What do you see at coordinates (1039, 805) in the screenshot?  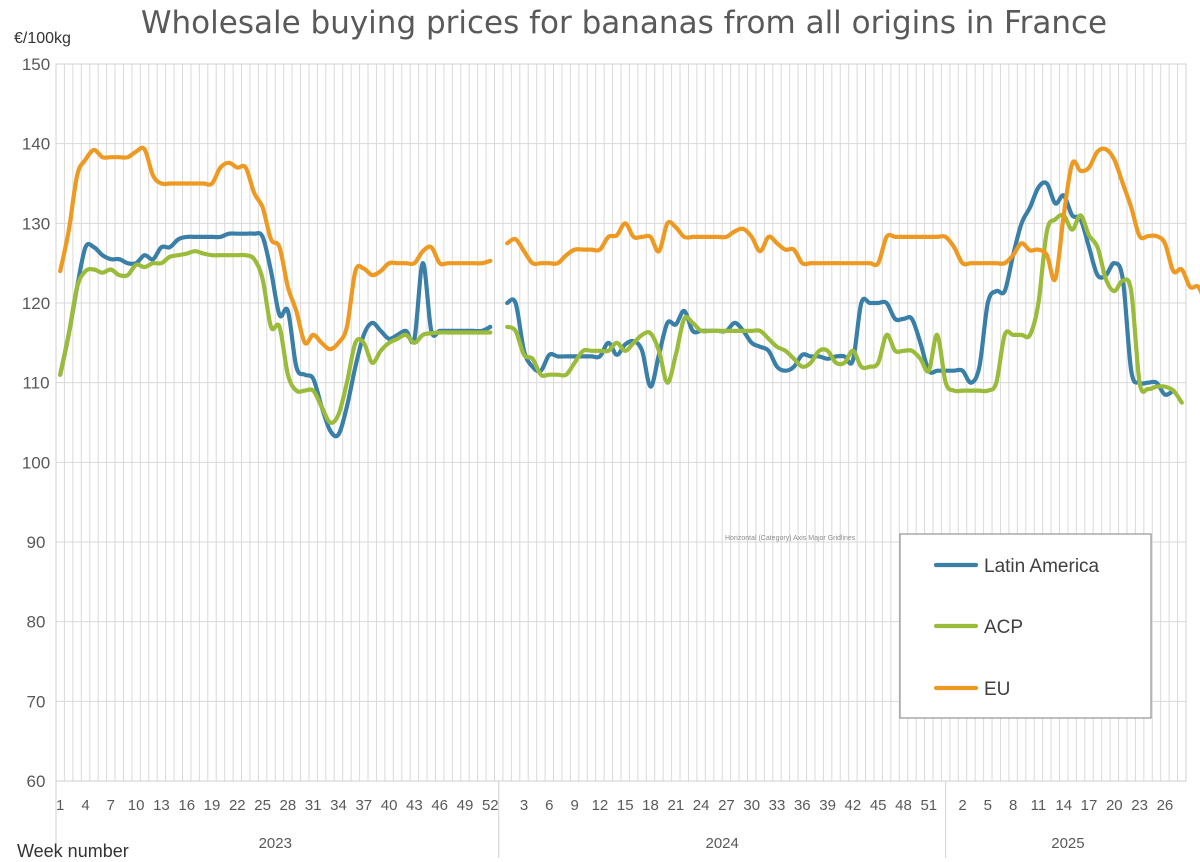 I see `x-tick-label: 11` at bounding box center [1039, 805].